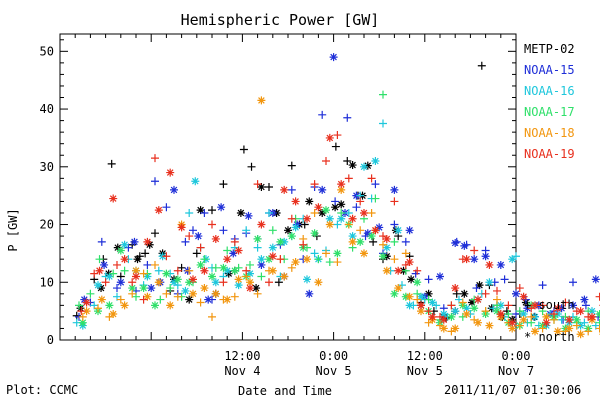  I want to click on y-axis-label: P [GW], so click(13, 229).